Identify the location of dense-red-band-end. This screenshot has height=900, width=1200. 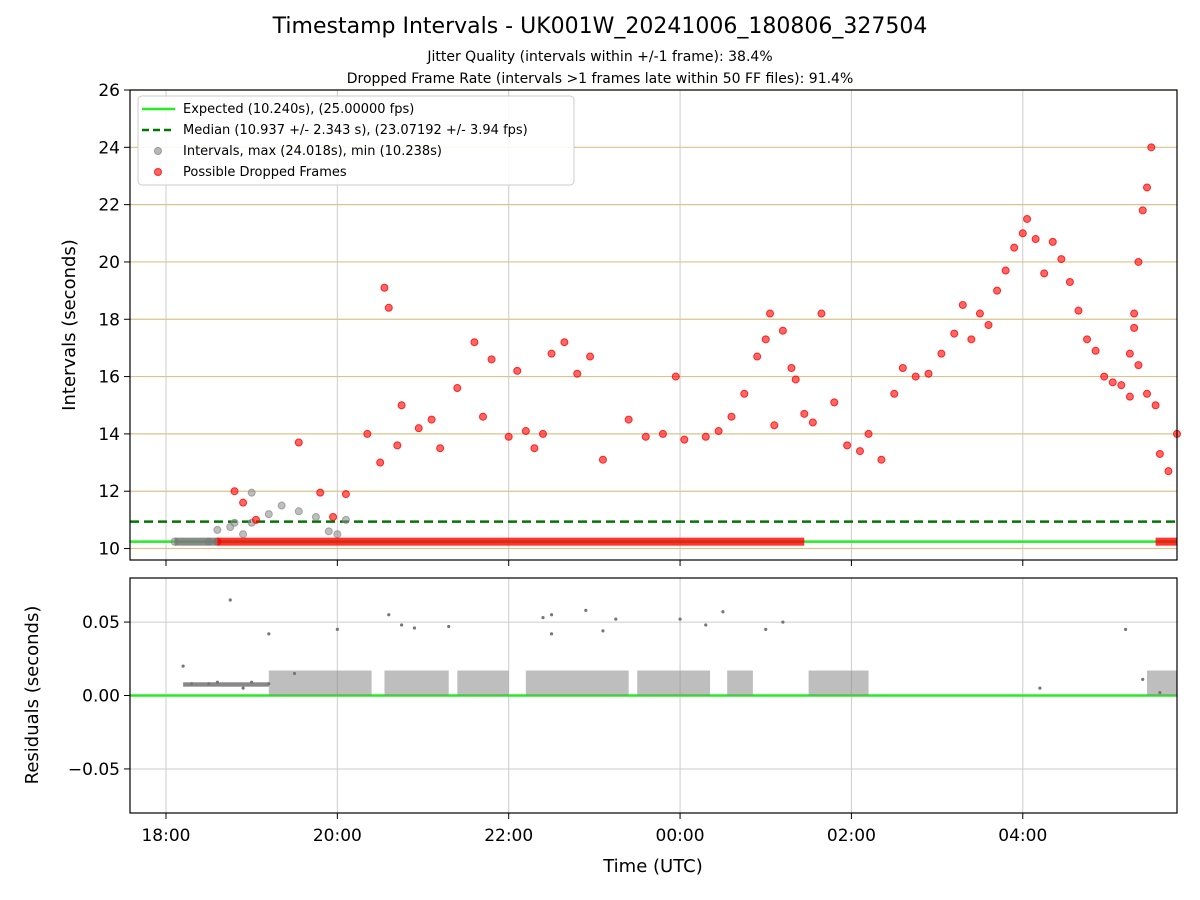
(1166, 541).